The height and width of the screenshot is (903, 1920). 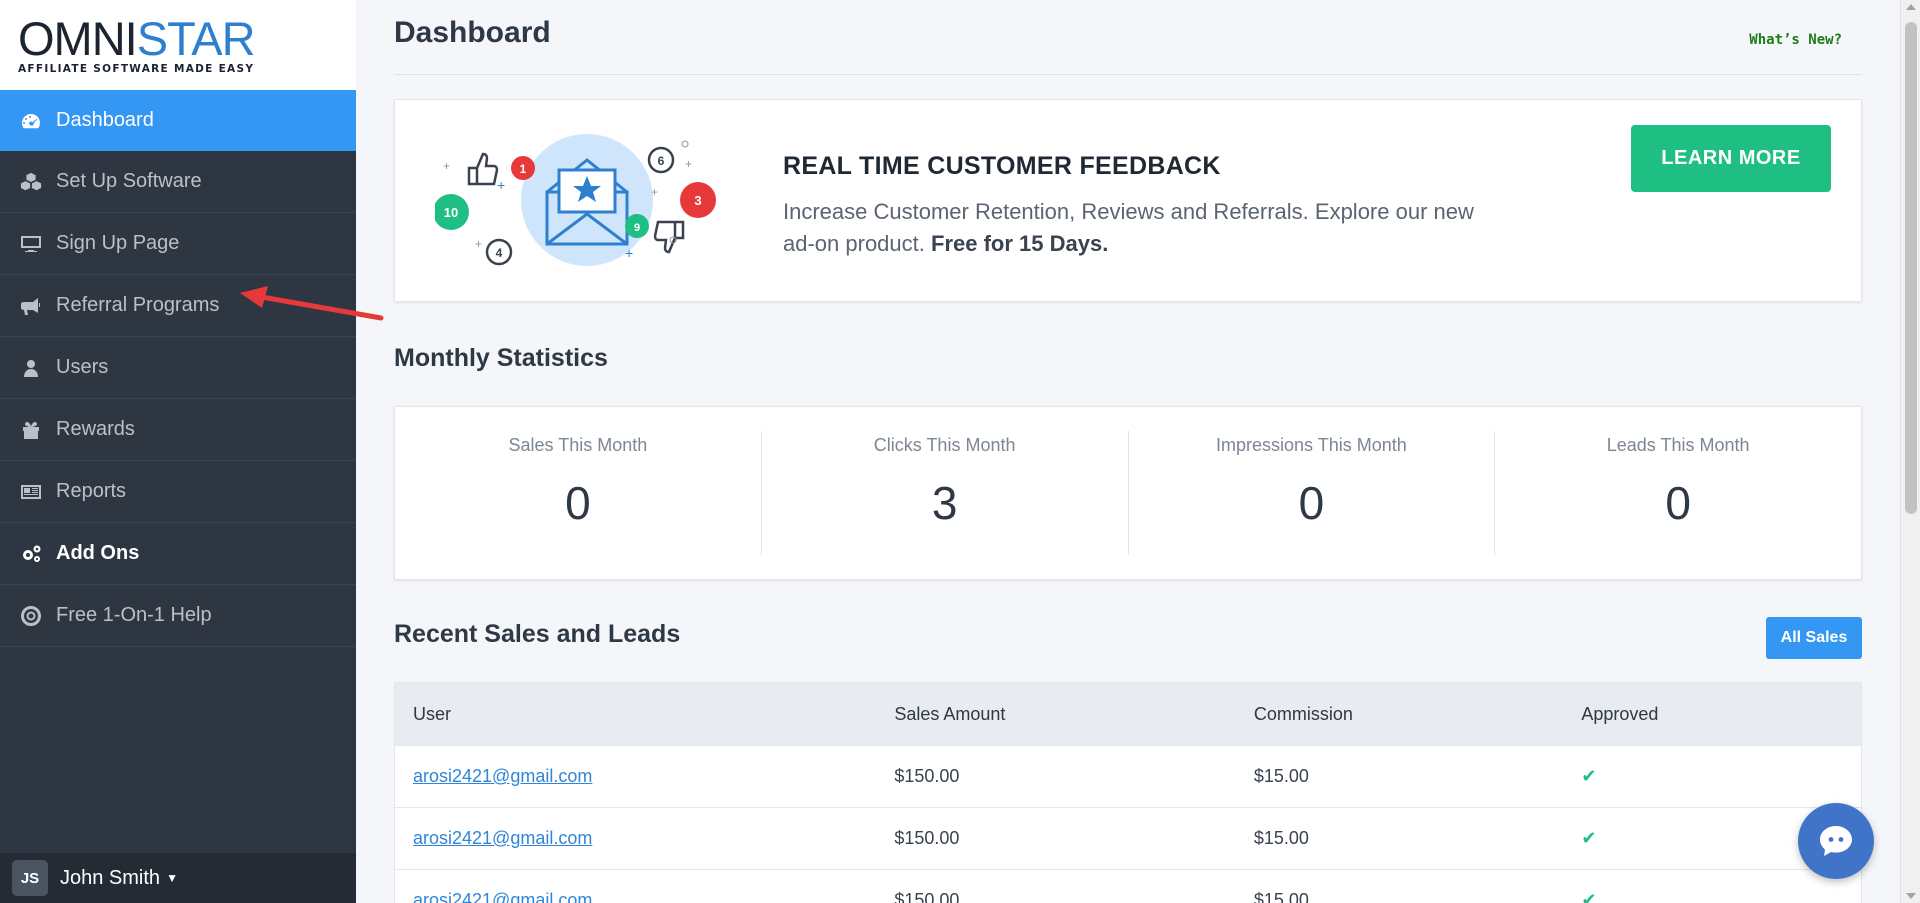 What do you see at coordinates (1128, 37) in the screenshot?
I see `page-header: Dashboard What’s New?` at bounding box center [1128, 37].